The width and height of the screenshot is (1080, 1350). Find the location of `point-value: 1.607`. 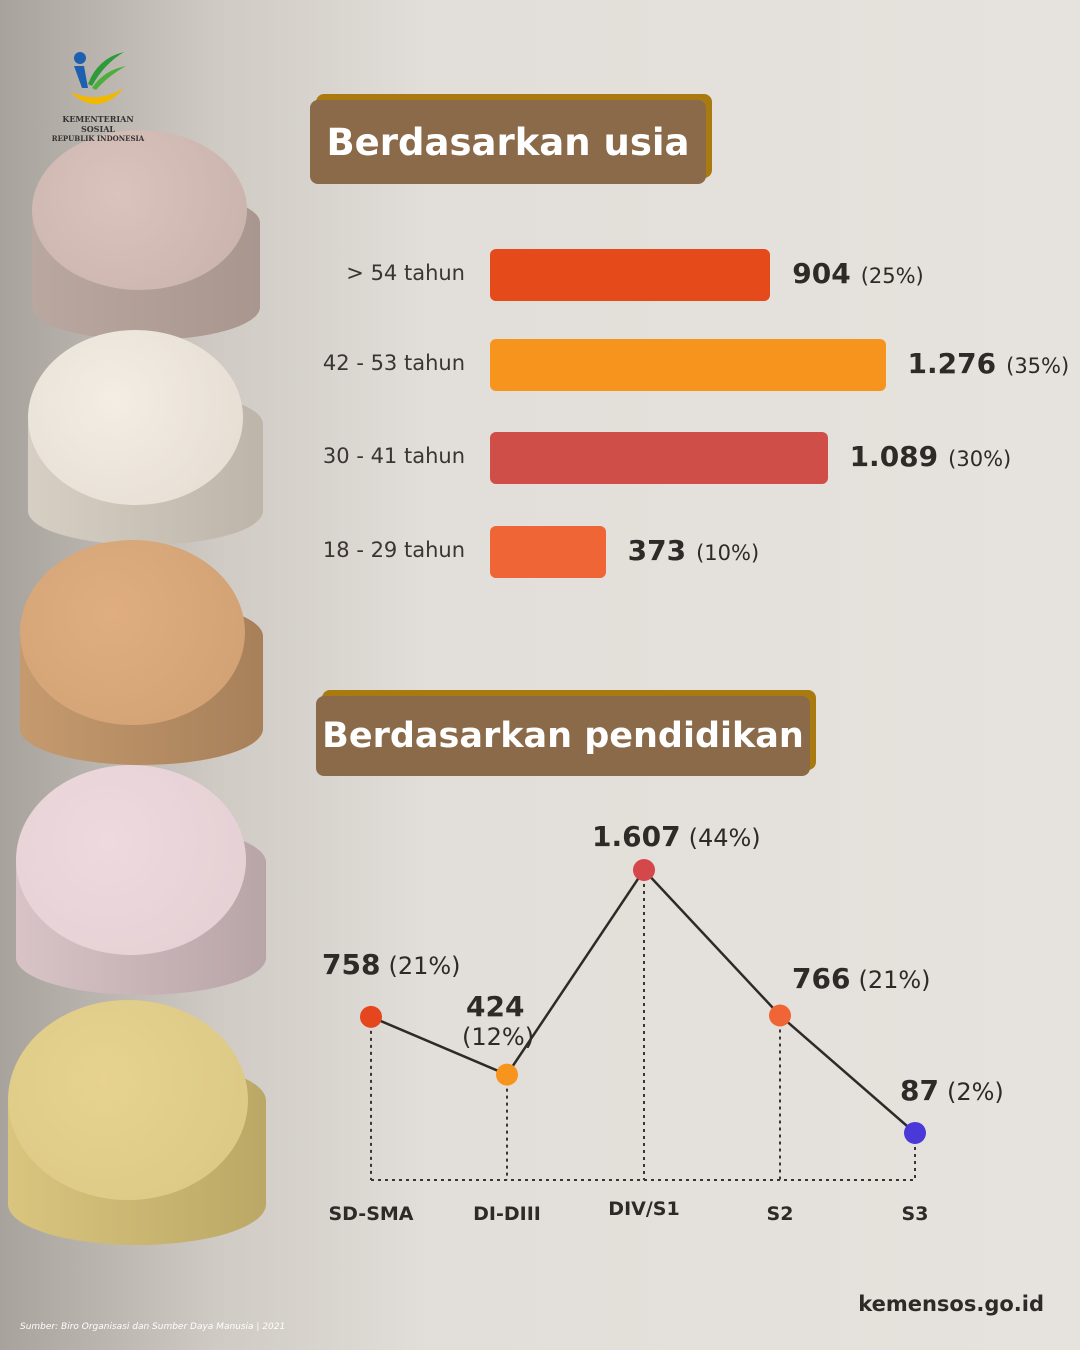

point-value: 1.607 is located at coordinates (636, 836).